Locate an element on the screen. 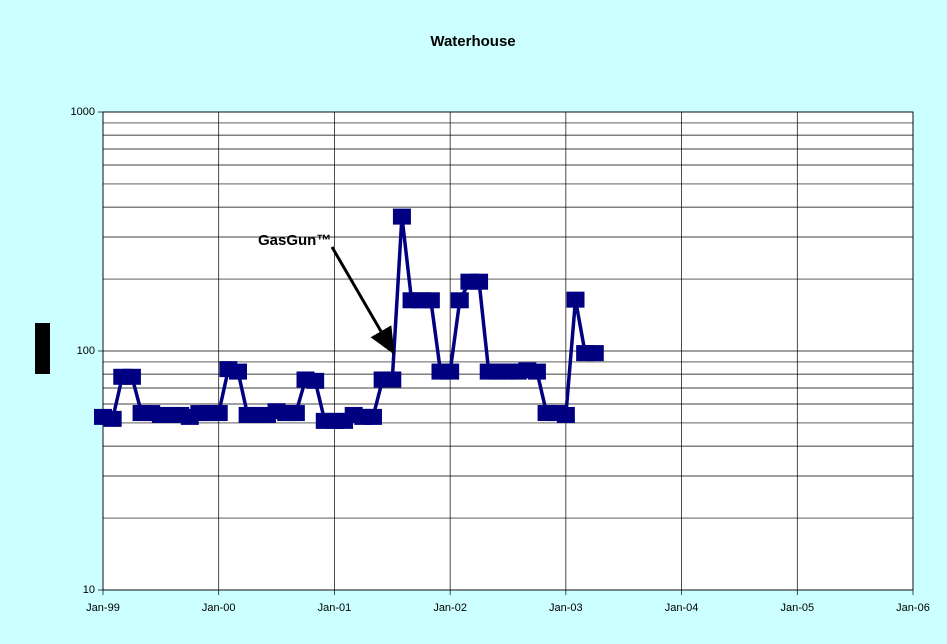  x-tick-label: Jan-03 is located at coordinates (566, 608).